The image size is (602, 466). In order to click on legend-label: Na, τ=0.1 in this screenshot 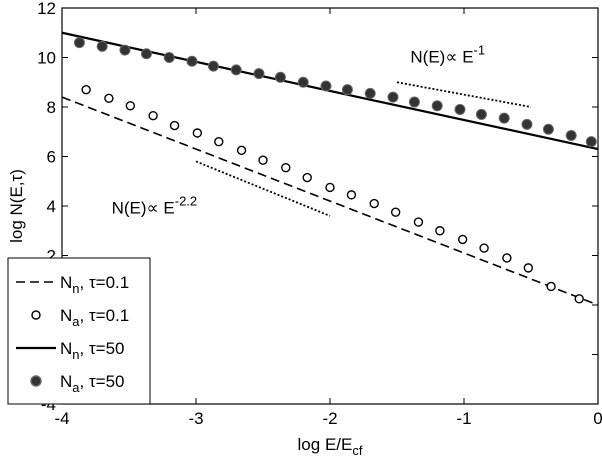, I will do `click(94, 317)`.